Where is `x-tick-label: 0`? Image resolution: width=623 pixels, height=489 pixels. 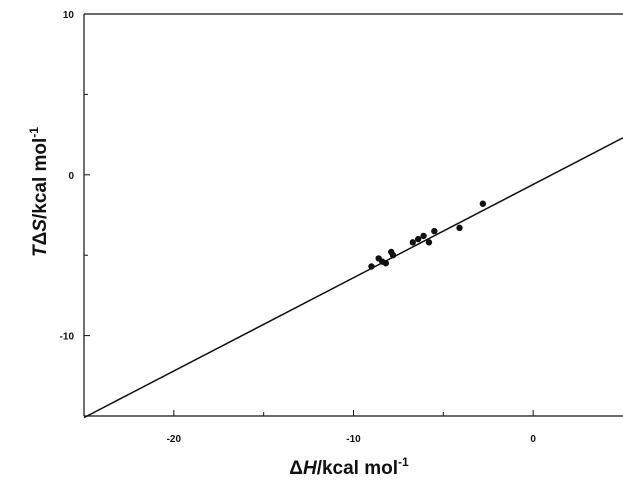
x-tick-label: 0 is located at coordinates (533, 439).